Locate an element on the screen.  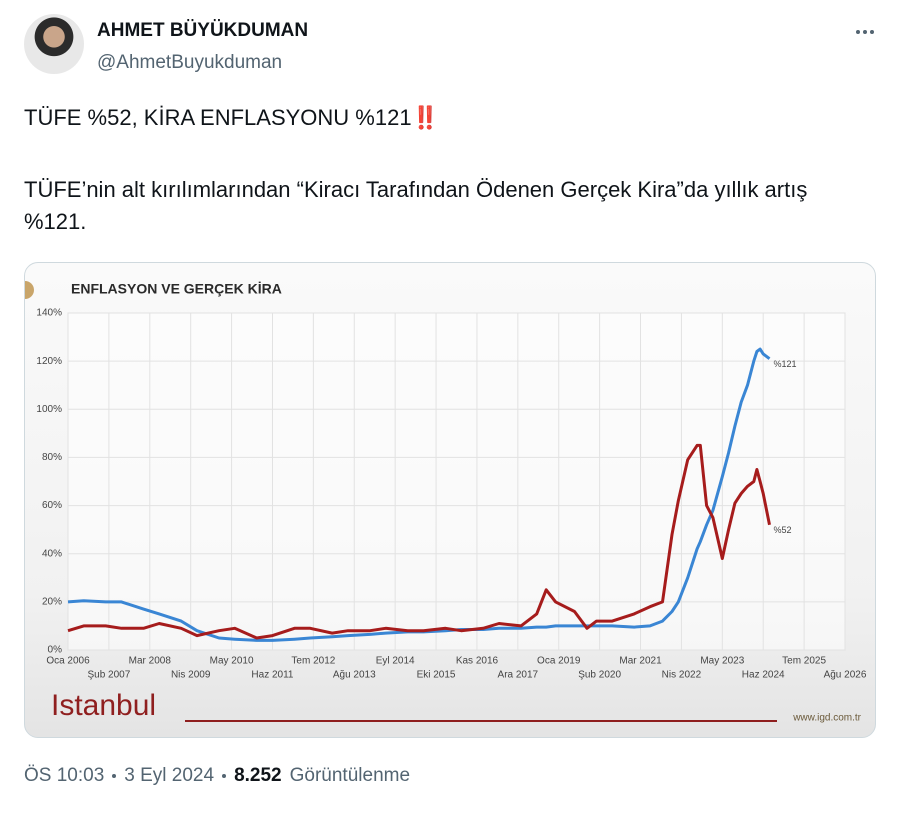
y-tick-label: 140% is located at coordinates (49, 313).